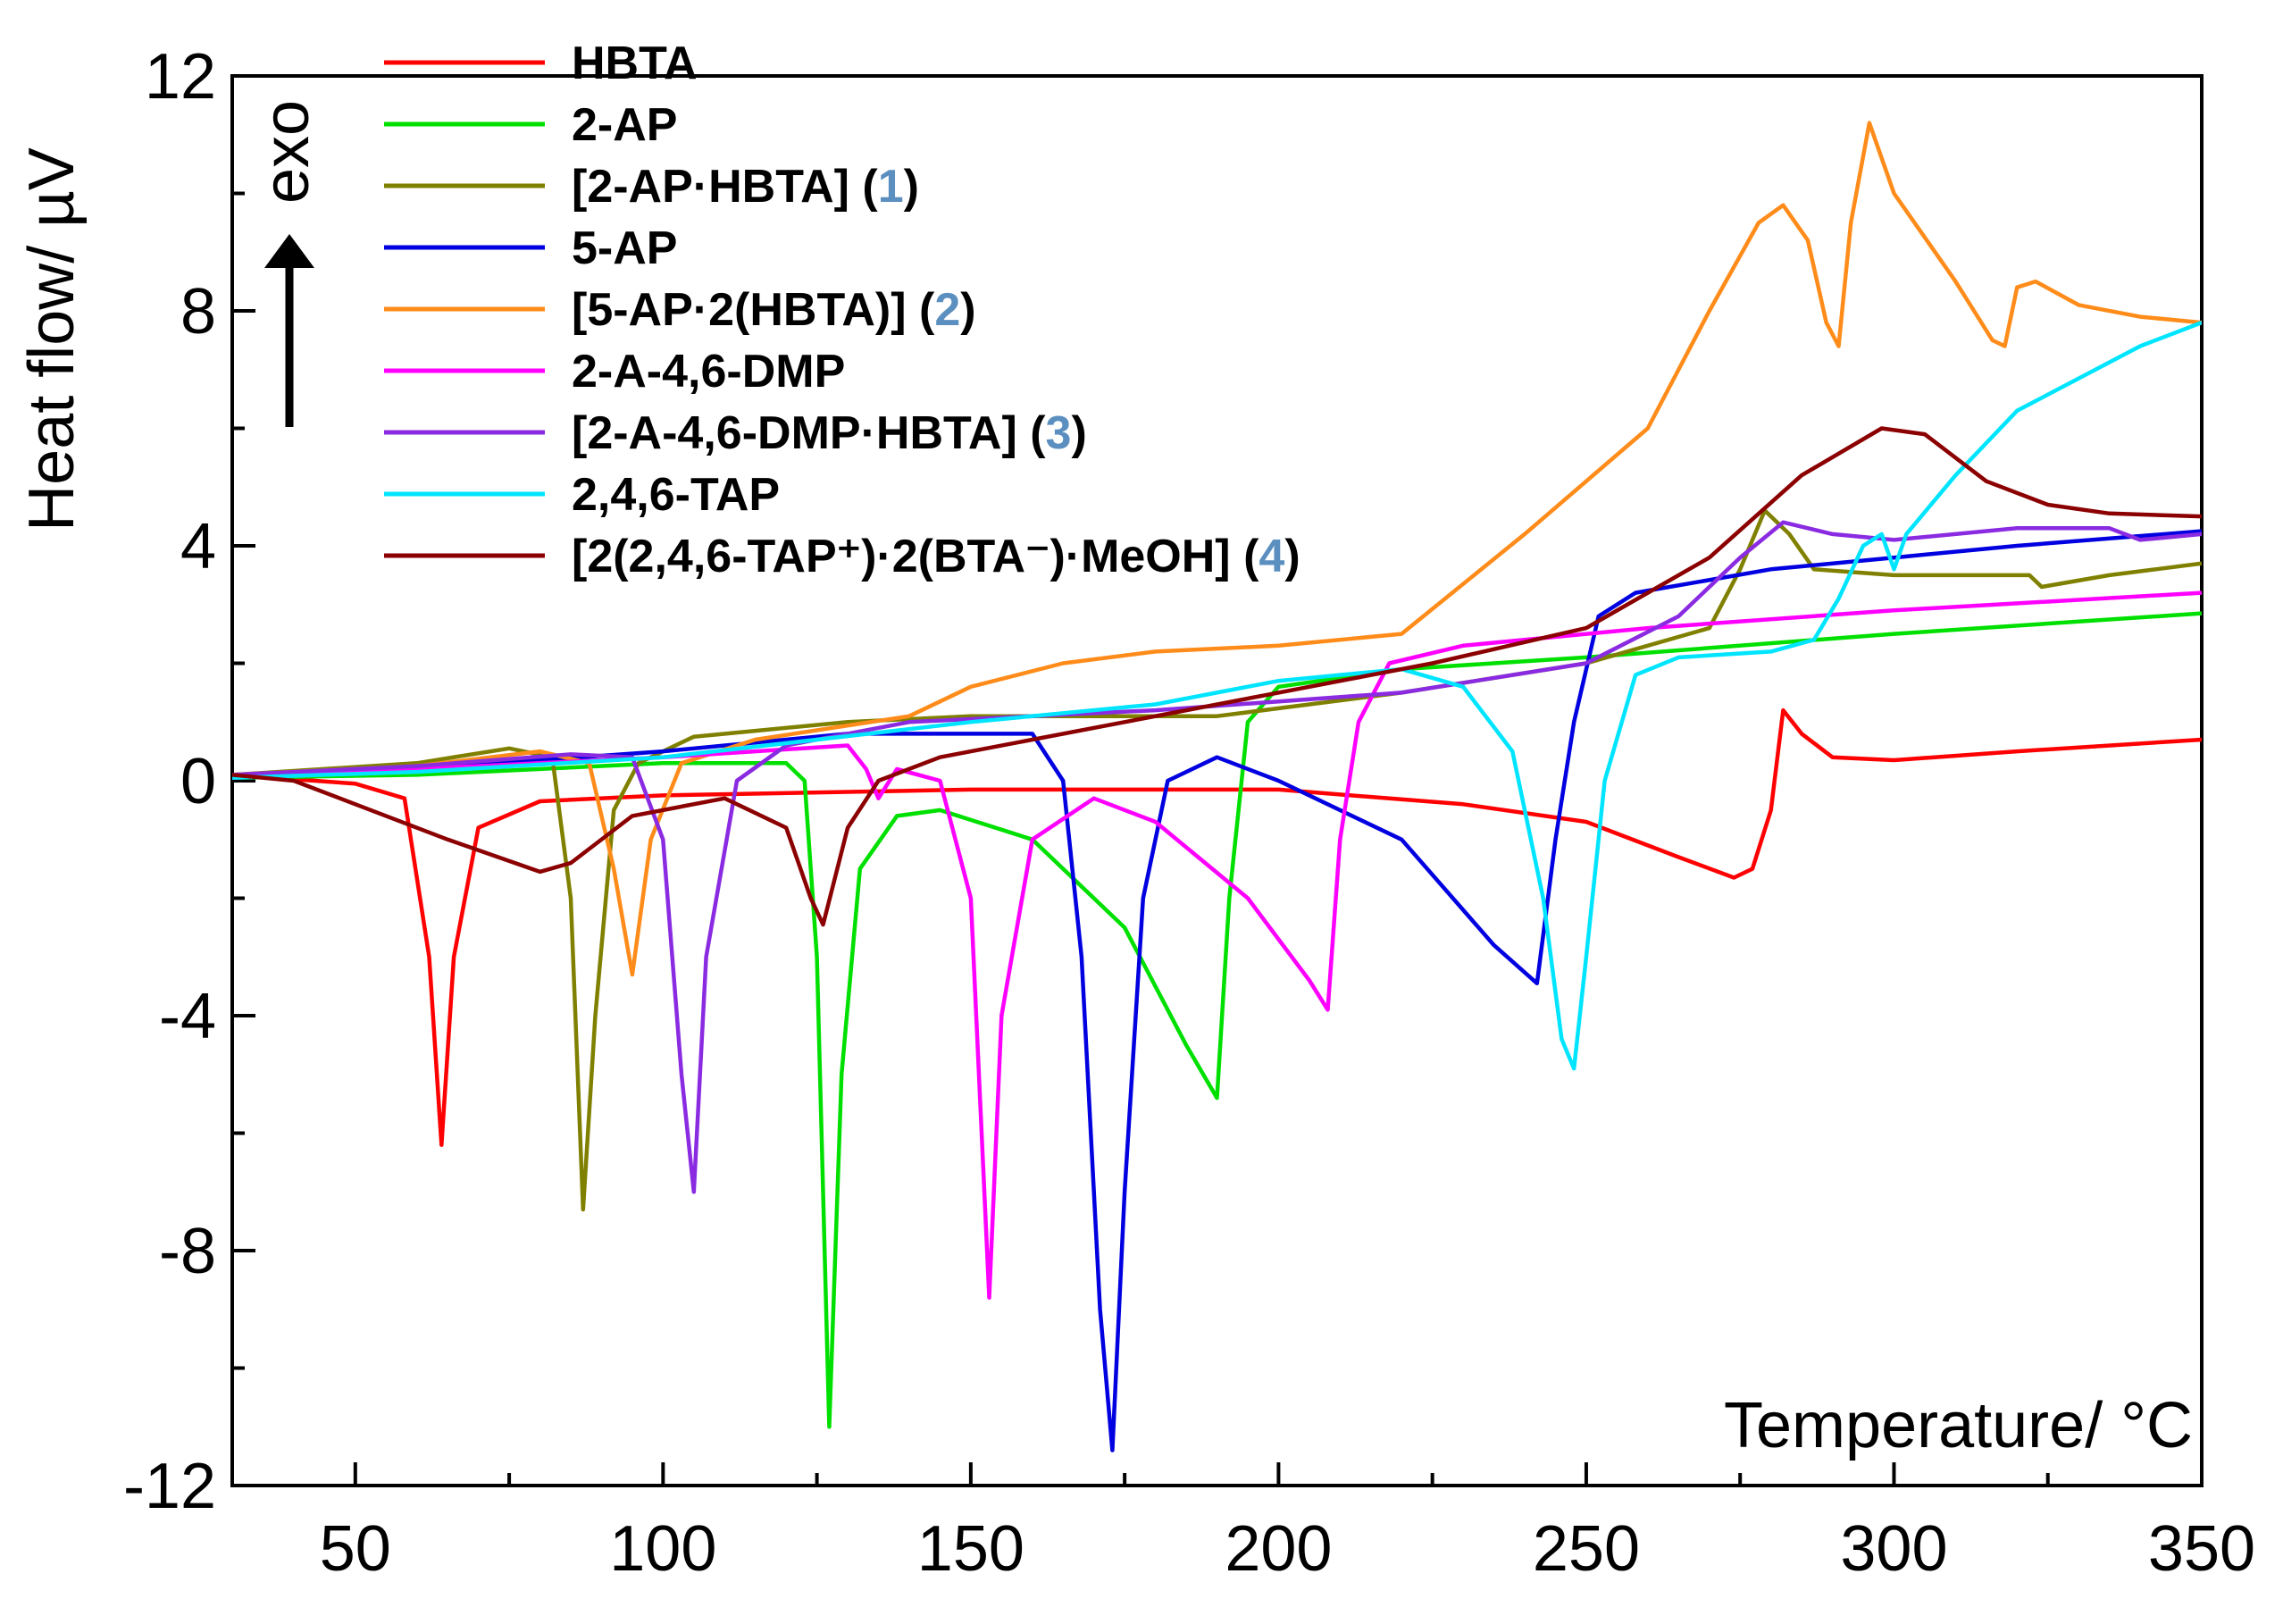 The height and width of the screenshot is (1624, 2283). Describe the element at coordinates (745, 187) in the screenshot. I see `legend-label: [2-AP·HBTA] (1)` at that location.